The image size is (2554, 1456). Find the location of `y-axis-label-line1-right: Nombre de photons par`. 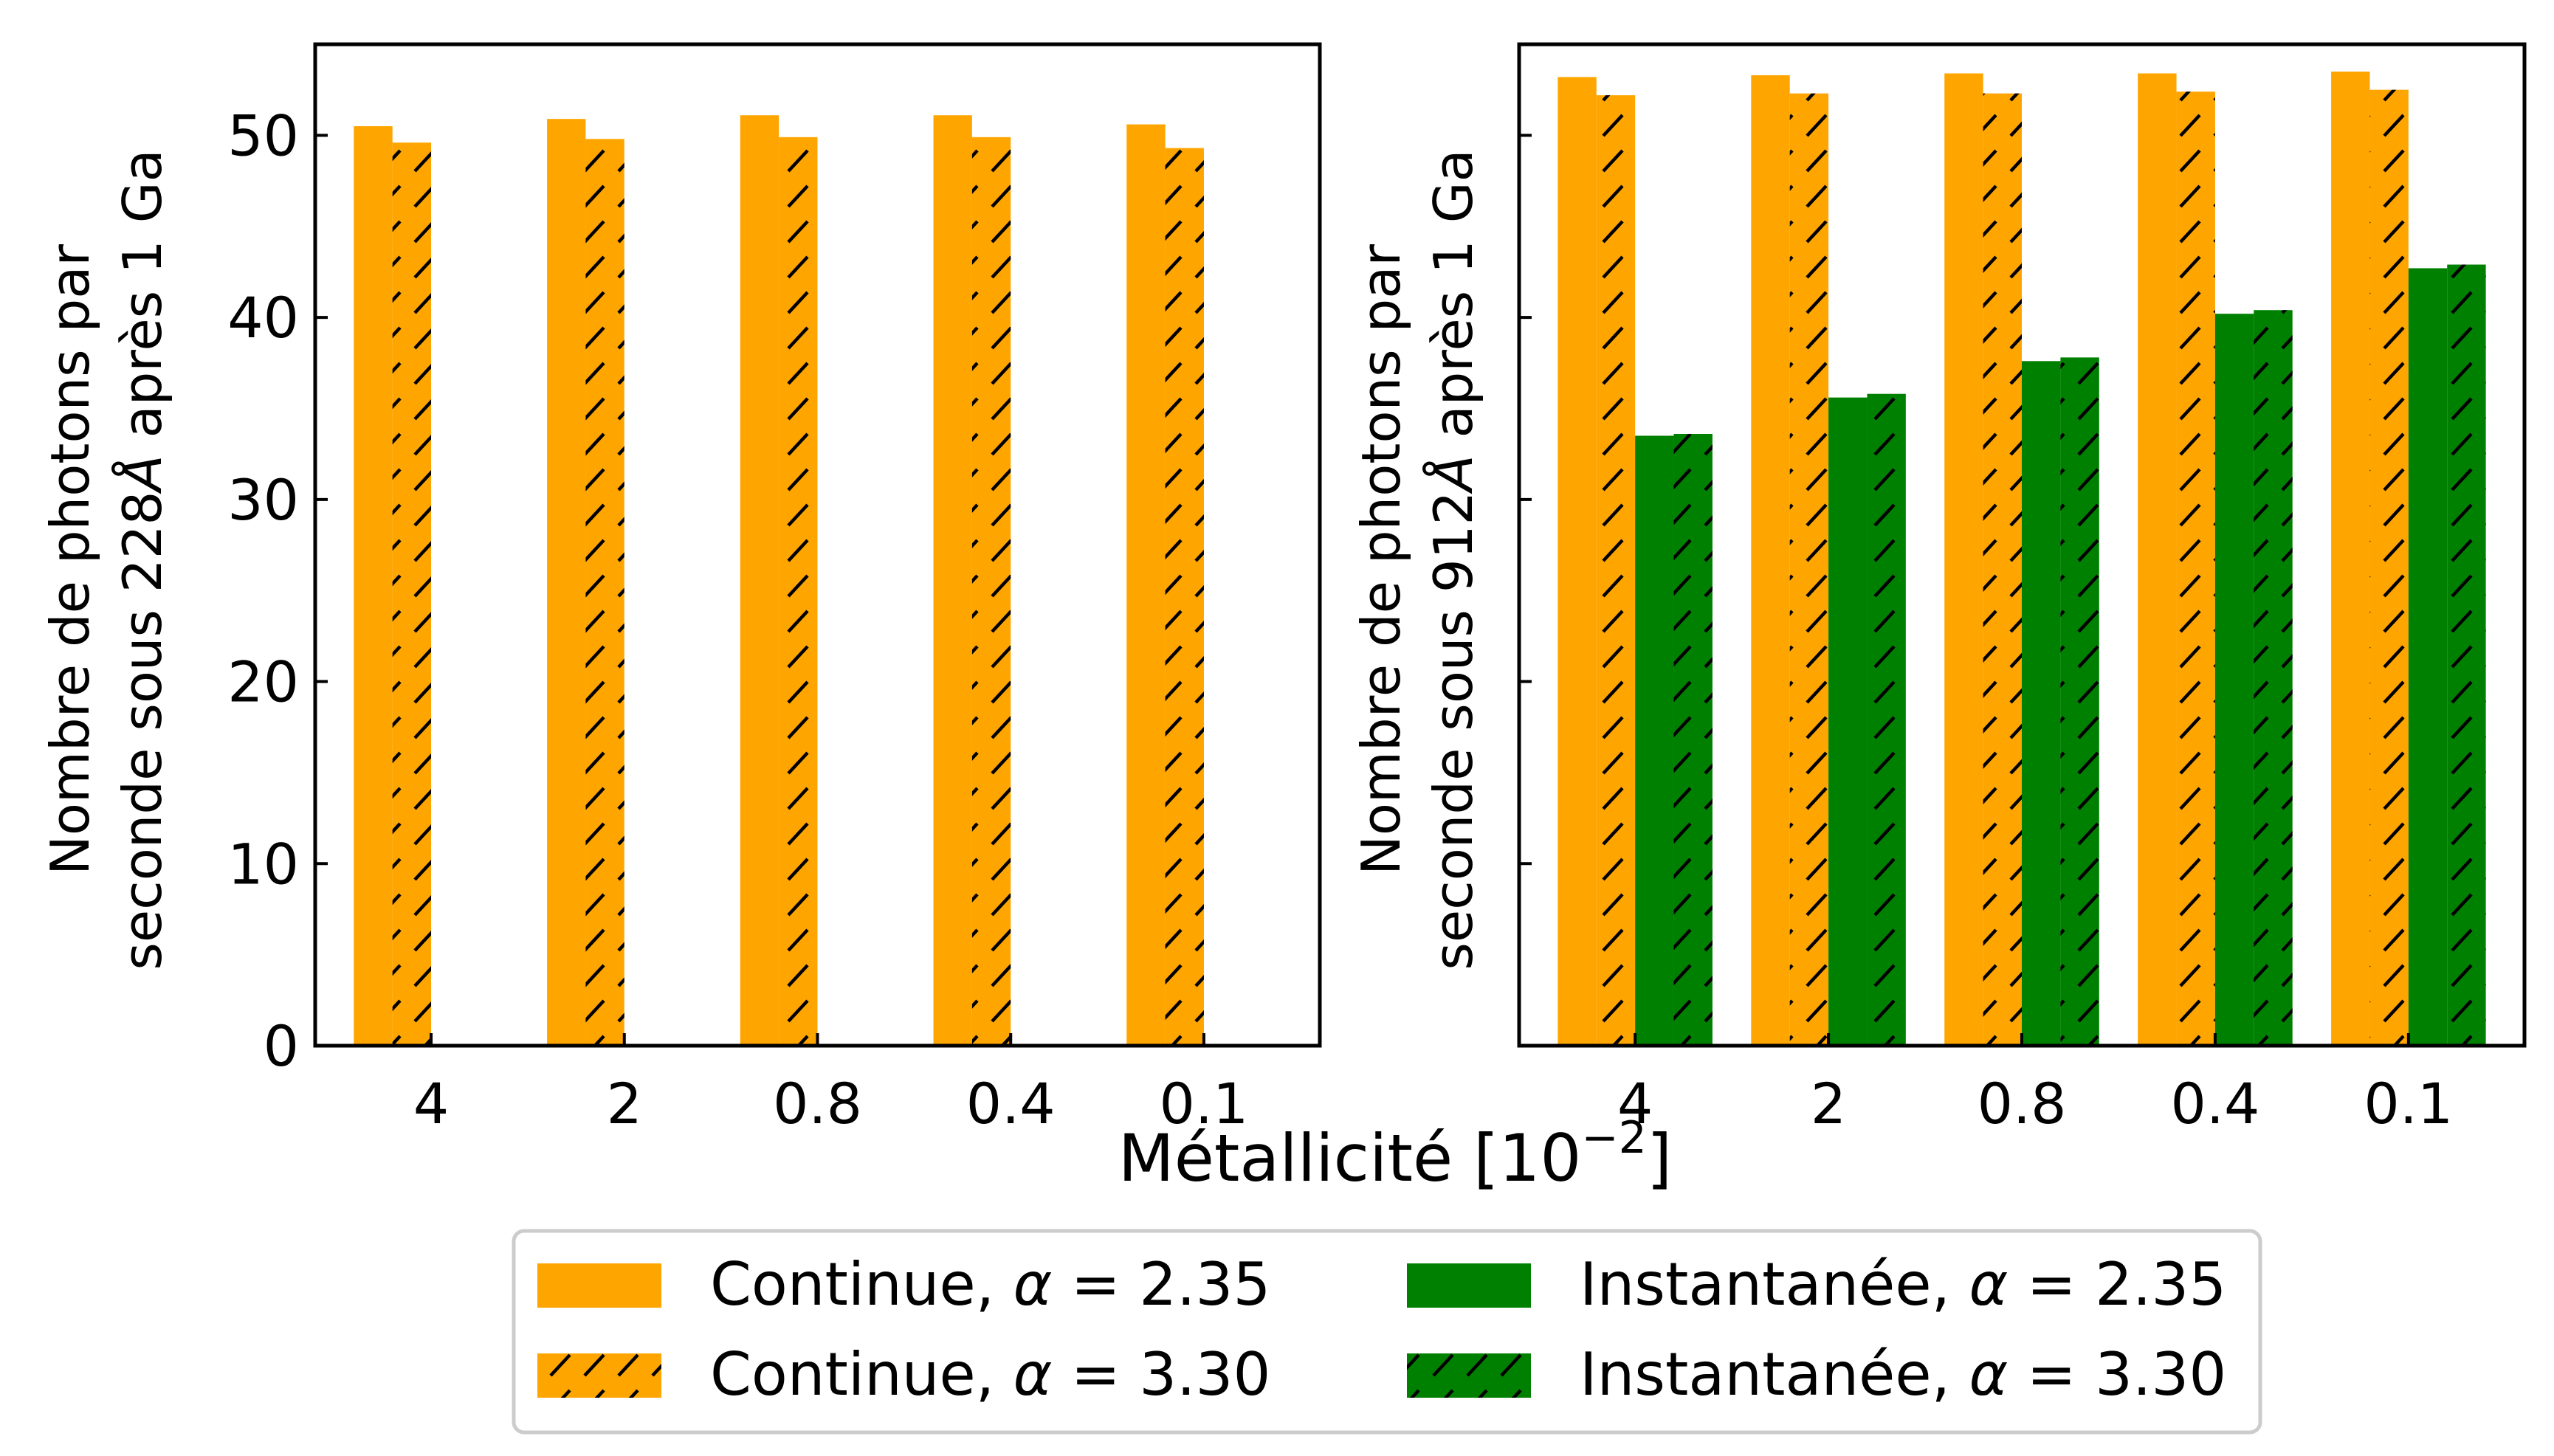

y-axis-label-line1-right: Nombre de photons par is located at coordinates (1381, 559).